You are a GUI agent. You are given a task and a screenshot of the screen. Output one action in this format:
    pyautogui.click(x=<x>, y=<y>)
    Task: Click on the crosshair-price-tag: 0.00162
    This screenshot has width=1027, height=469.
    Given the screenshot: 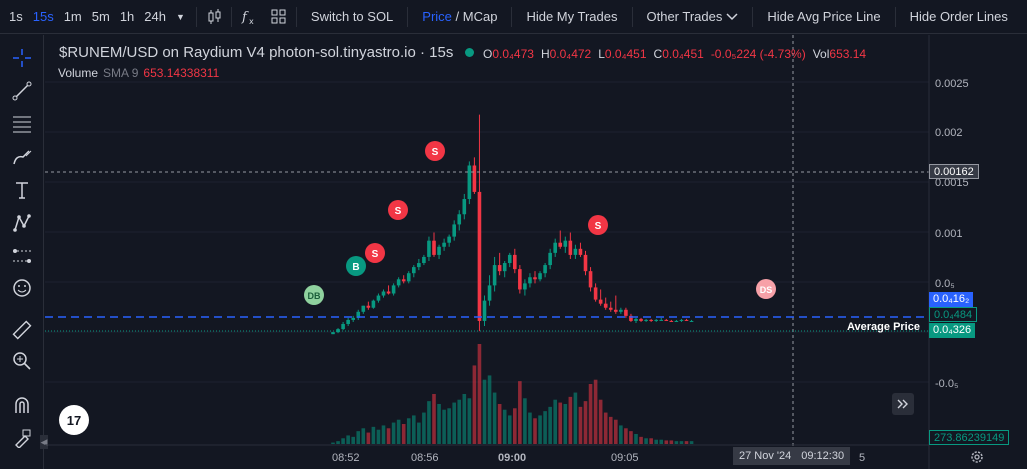 What is the action you would take?
    pyautogui.click(x=954, y=171)
    